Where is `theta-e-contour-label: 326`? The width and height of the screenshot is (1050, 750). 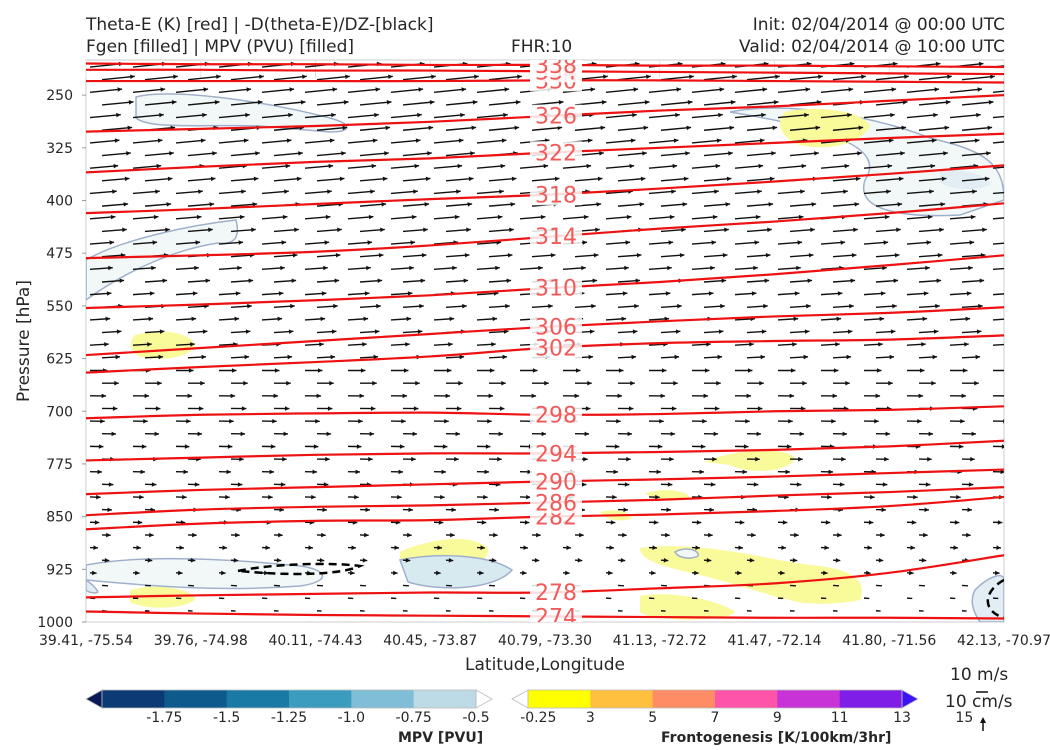
theta-e-contour-label: 326 is located at coordinates (556, 117).